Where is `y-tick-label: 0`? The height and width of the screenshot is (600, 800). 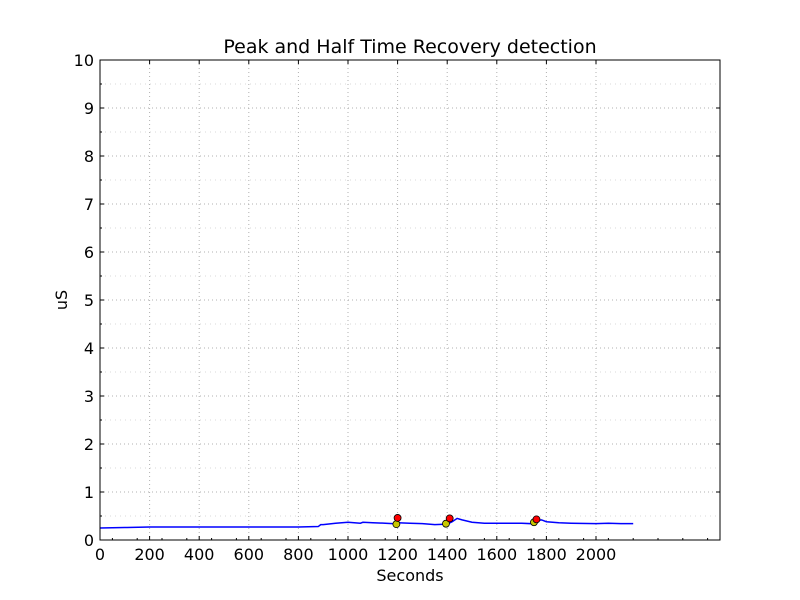
y-tick-label: 0 is located at coordinates (89, 540).